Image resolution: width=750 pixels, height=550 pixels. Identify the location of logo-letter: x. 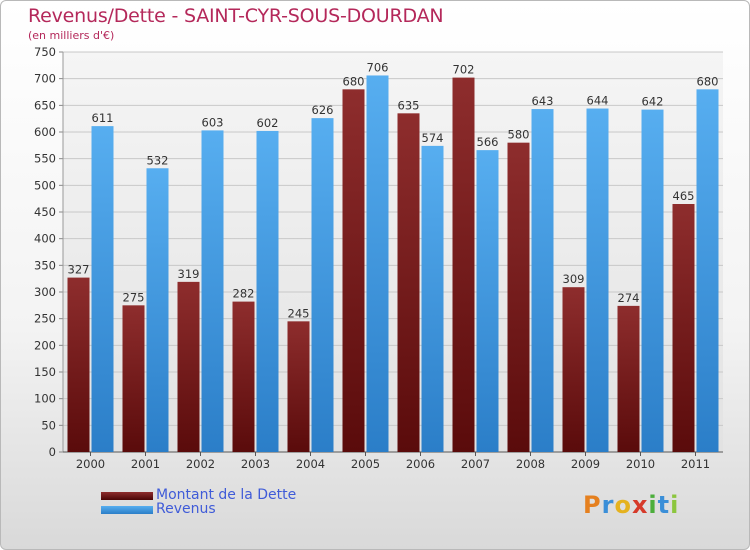
(640, 505).